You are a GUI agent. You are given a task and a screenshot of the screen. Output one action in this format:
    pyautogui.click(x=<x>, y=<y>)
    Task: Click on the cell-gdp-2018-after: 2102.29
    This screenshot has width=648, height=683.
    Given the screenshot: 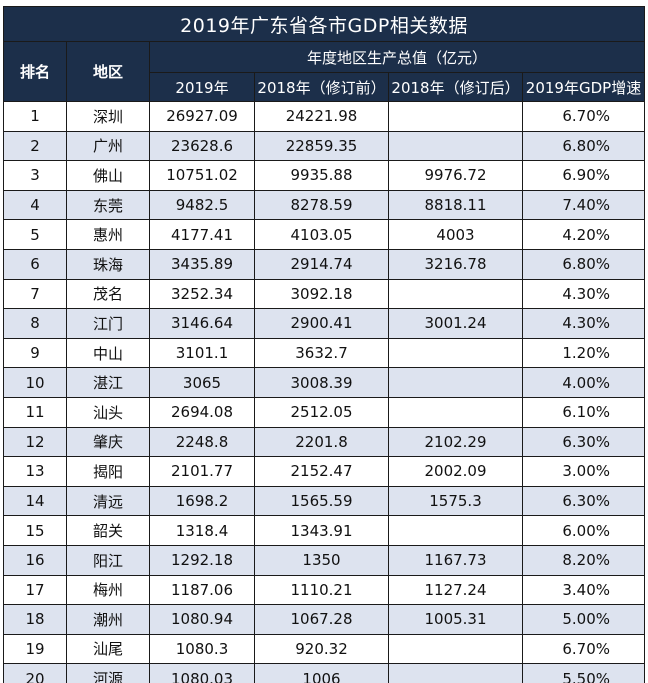 What is the action you would take?
    pyautogui.click(x=455, y=442)
    